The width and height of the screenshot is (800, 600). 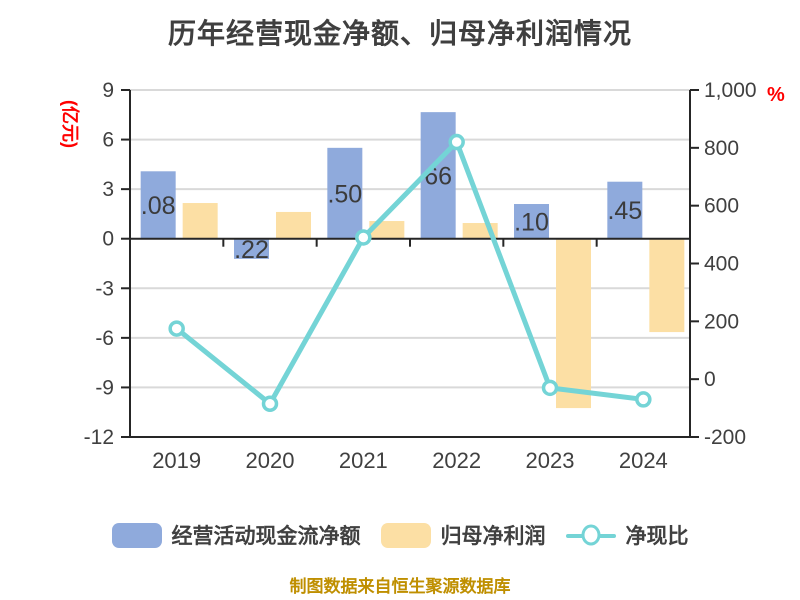 I want to click on right-axis-tick-label: 600, so click(x=721, y=206).